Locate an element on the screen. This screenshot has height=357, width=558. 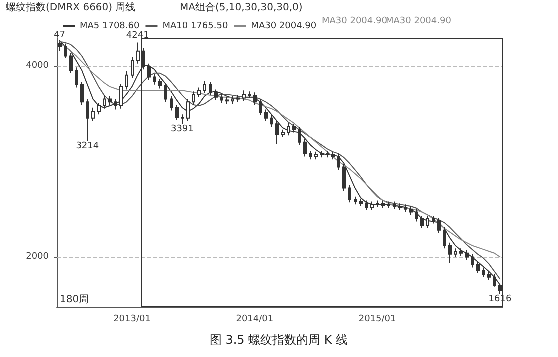
x-tick-label: 2015/01 is located at coordinates (377, 319).